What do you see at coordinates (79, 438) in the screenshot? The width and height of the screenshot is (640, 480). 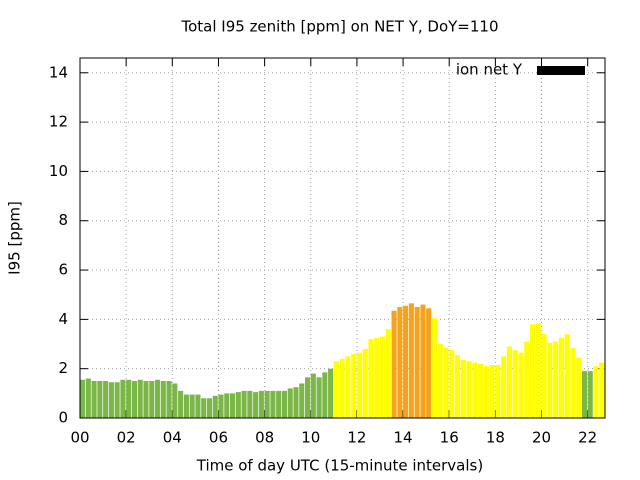 I see `x-tick-label: 00` at bounding box center [79, 438].